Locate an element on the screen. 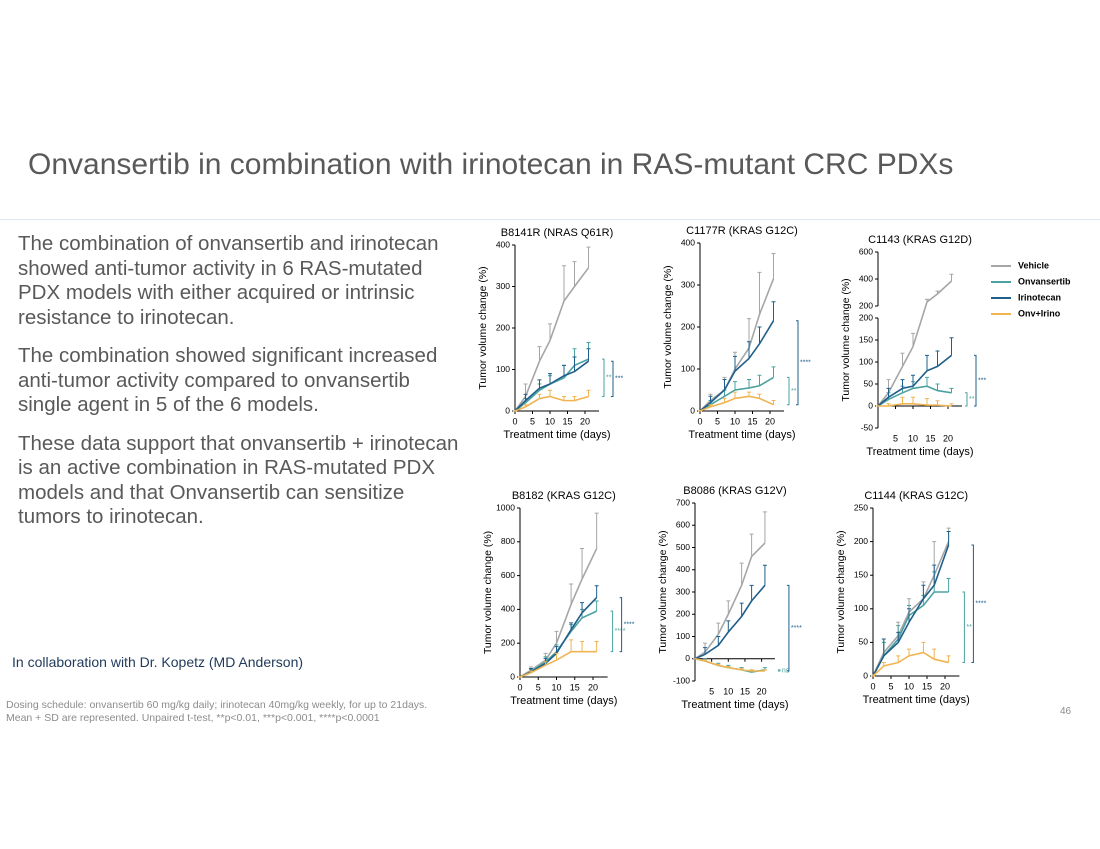 The height and width of the screenshot is (849, 1100). y-tick-label: 1000 is located at coordinates (505, 507).